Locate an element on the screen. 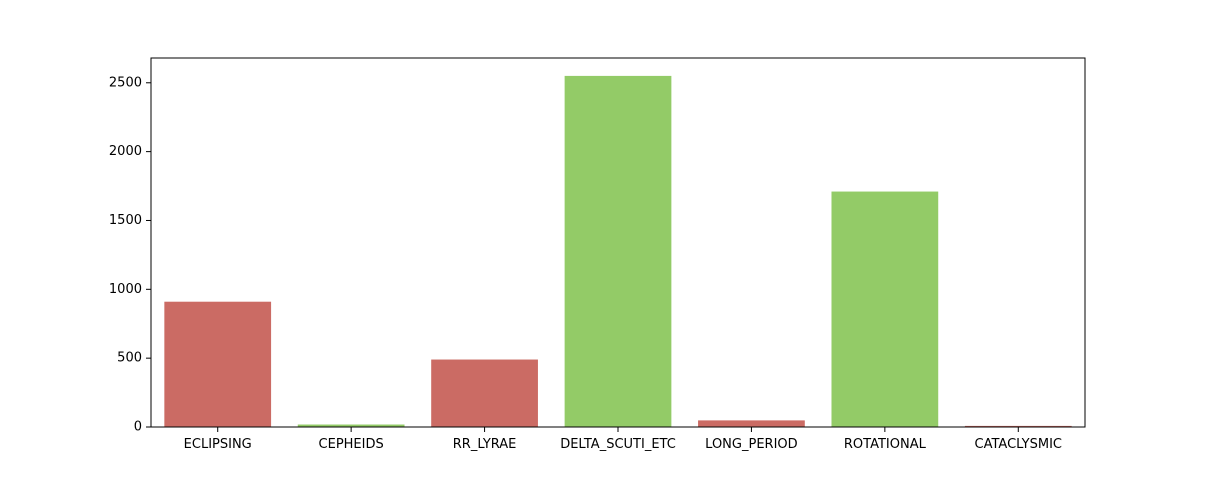 This screenshot has height=480, width=1205. bar-rotational is located at coordinates (885, 309).